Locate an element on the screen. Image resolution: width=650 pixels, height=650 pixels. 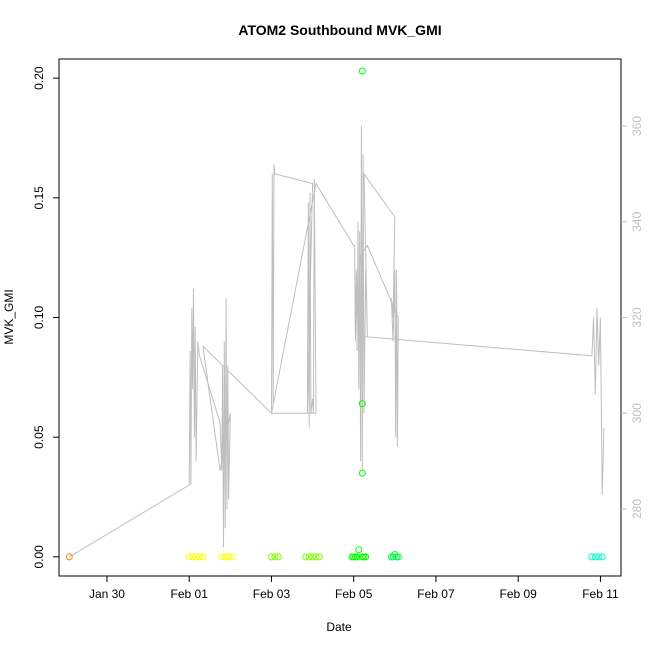
x-tick-label: Feb 03 is located at coordinates (272, 594).